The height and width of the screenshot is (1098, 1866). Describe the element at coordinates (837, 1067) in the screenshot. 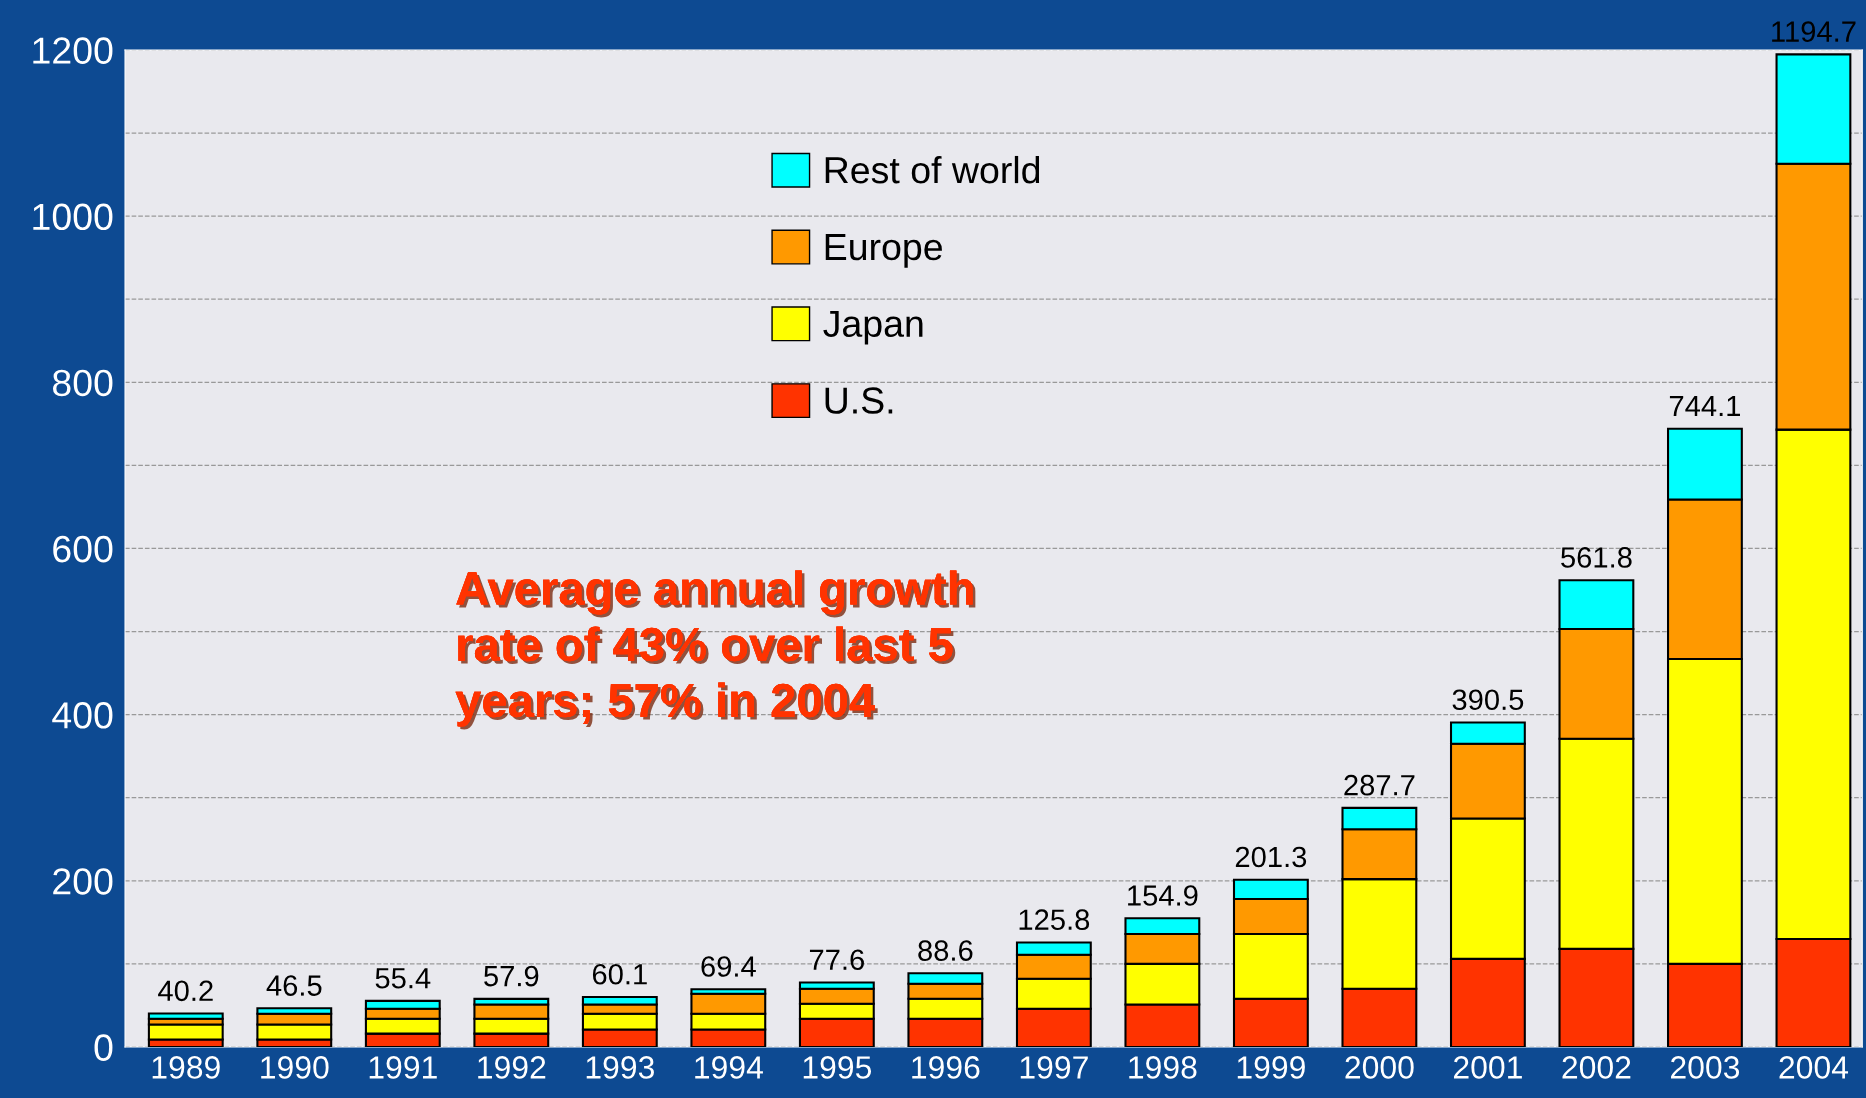

I see `x-tick-label: 1995` at that location.